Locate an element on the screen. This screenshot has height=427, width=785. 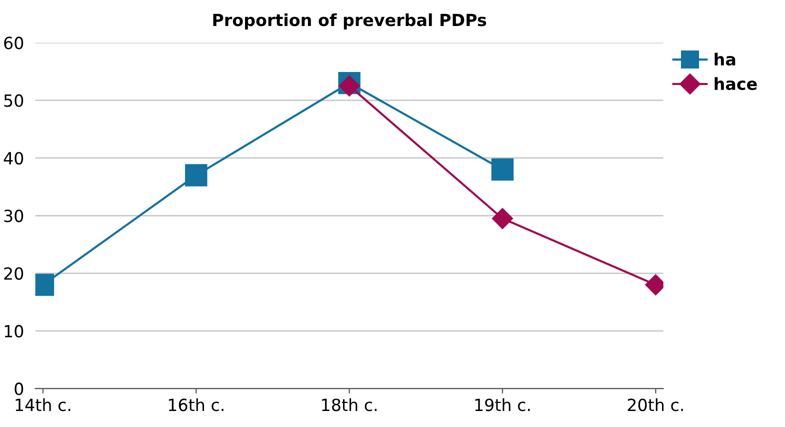
x-tick-label: 19th c. is located at coordinates (502, 405).